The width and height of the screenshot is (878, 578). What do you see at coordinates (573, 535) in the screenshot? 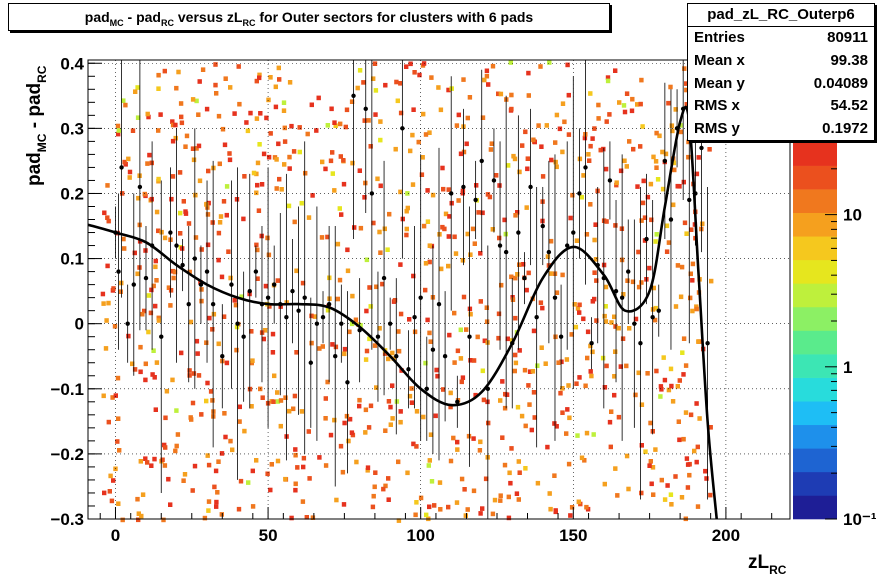
I see `x-tick-label: 150` at bounding box center [573, 535].